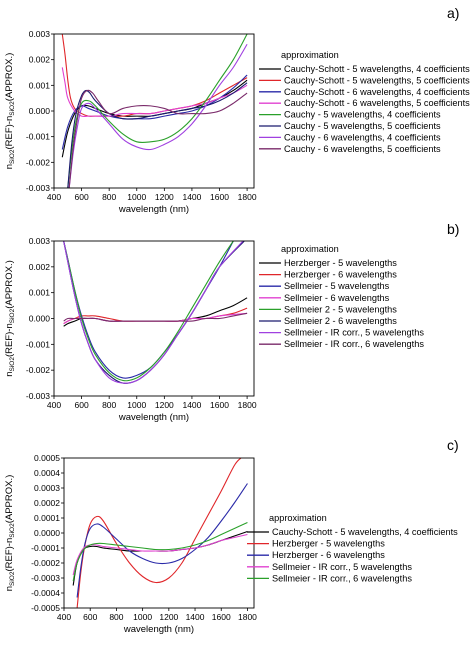 This screenshot has height=648, width=474. Describe the element at coordinates (45, 548) in the screenshot. I see `y-tick-label: -0.0001` at that location.